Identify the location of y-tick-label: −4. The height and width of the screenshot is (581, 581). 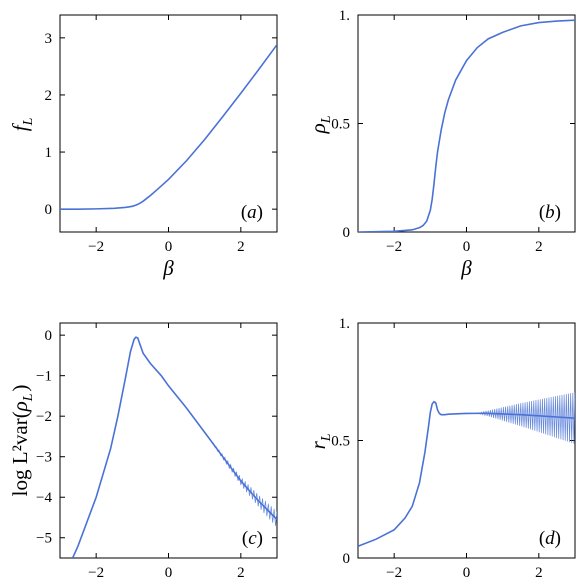
(44, 498).